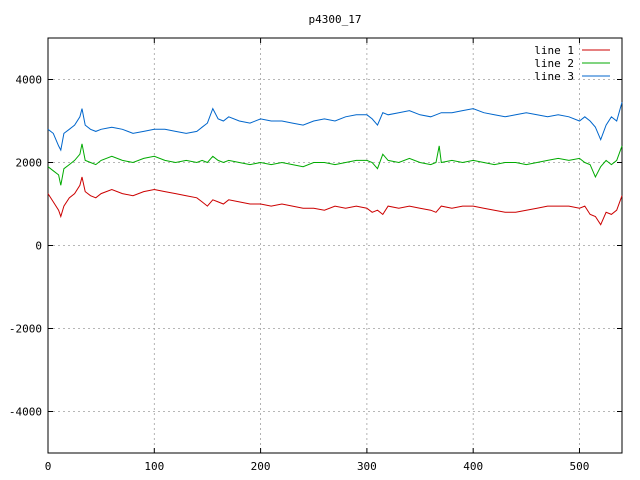 The height and width of the screenshot is (480, 640). I want to click on x-tick-label: 200, so click(261, 466).